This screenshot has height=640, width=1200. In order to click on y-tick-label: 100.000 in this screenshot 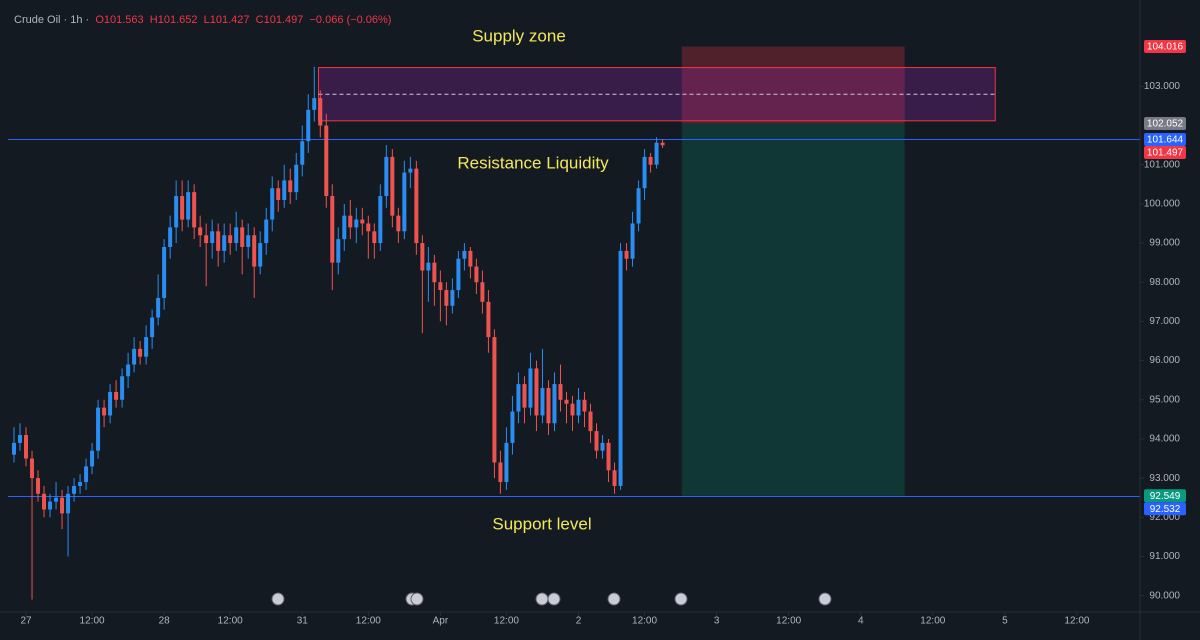, I will do `click(1162, 204)`.